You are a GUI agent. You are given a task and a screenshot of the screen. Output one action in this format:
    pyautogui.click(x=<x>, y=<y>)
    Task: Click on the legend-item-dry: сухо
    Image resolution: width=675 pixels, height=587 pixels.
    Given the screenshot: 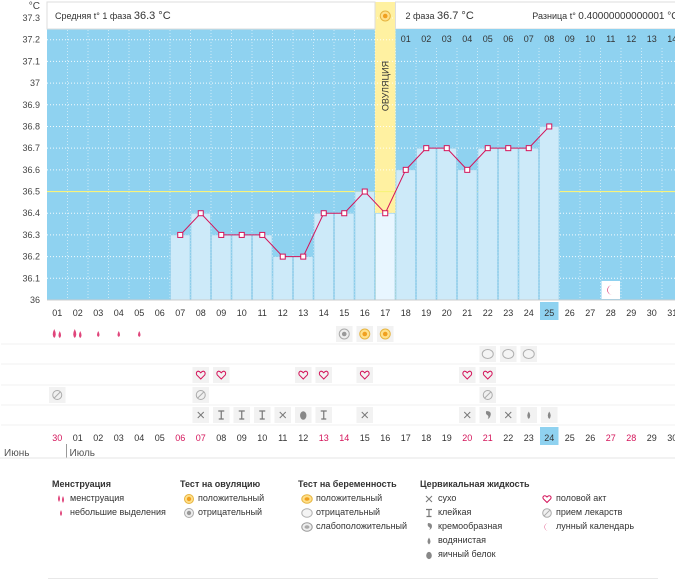 What is the action you would take?
    pyautogui.click(x=475, y=498)
    